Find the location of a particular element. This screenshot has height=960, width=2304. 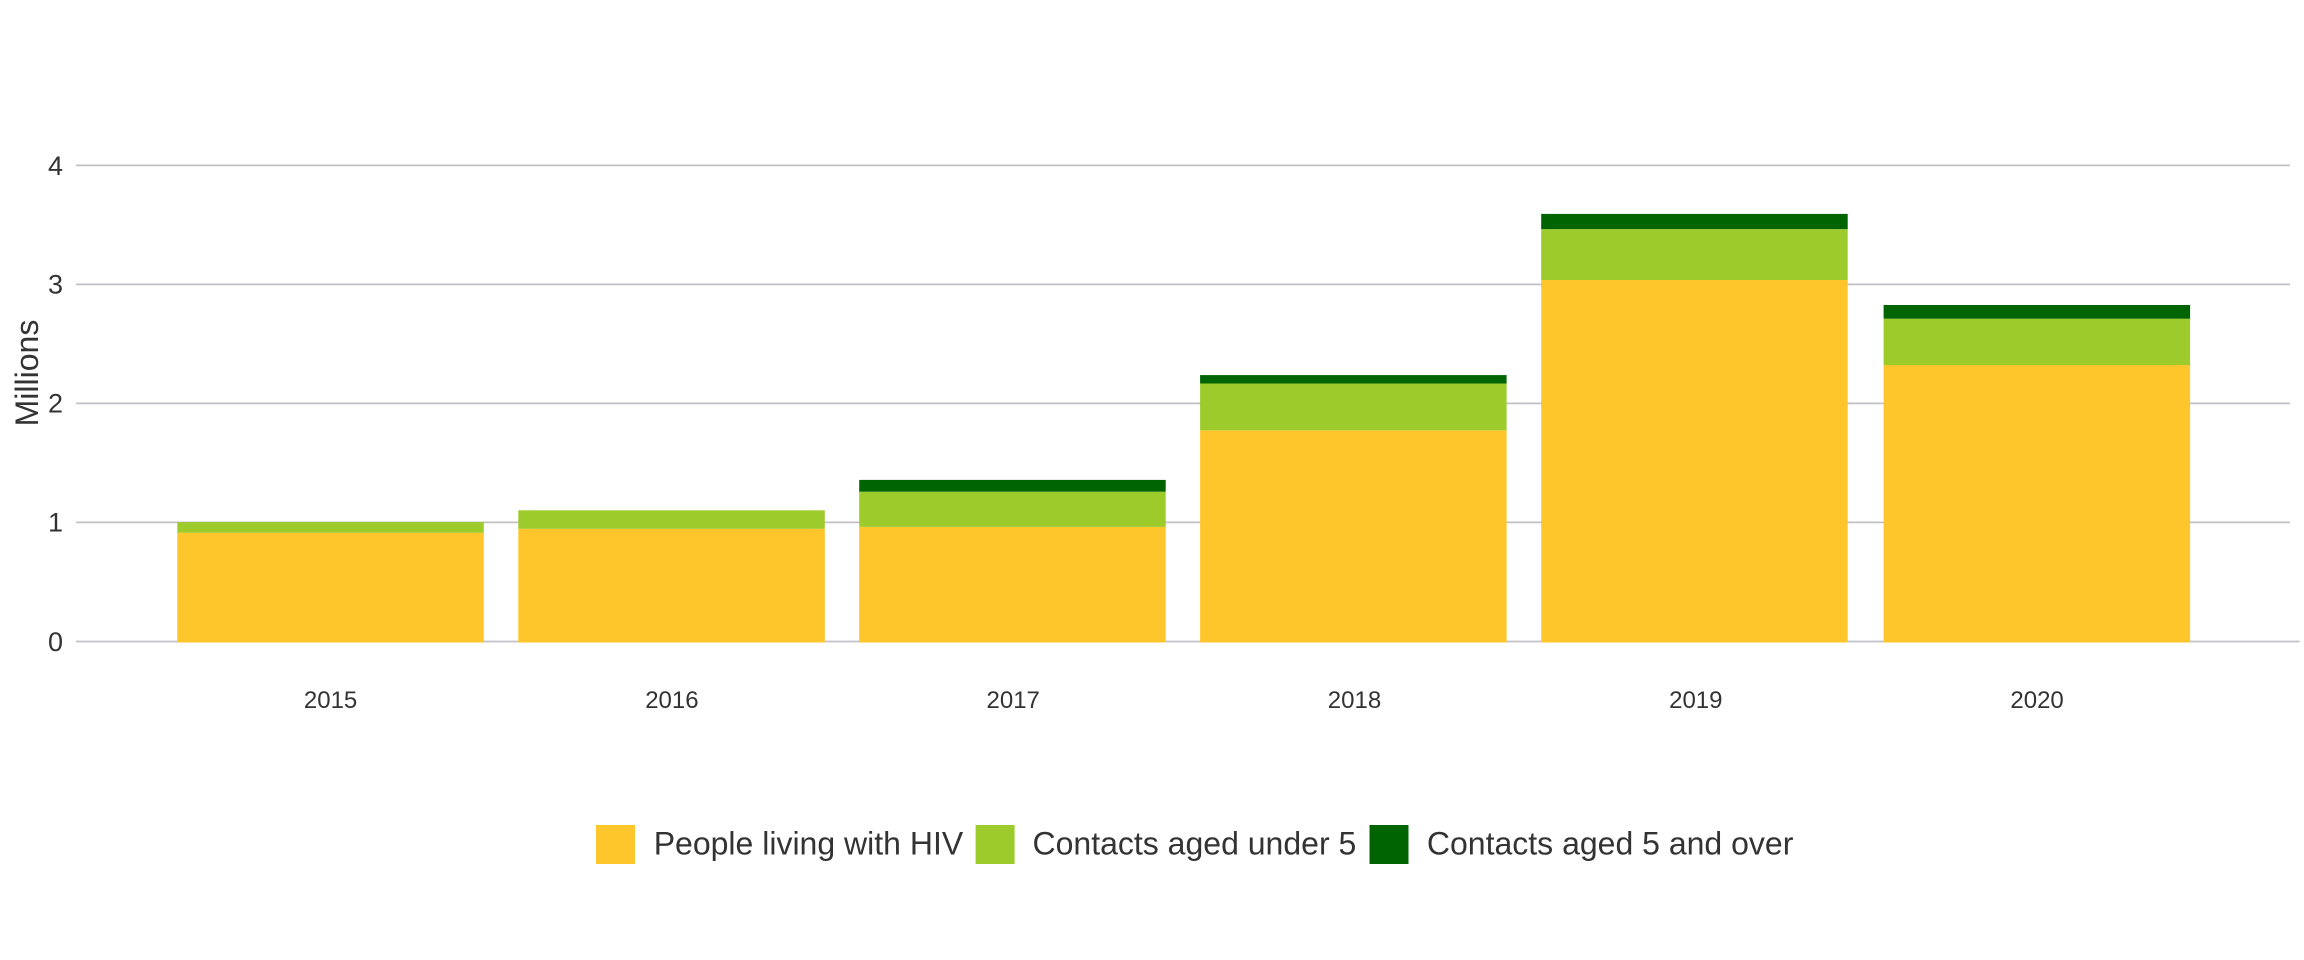

svg-text: 1 is located at coordinates (55, 523).